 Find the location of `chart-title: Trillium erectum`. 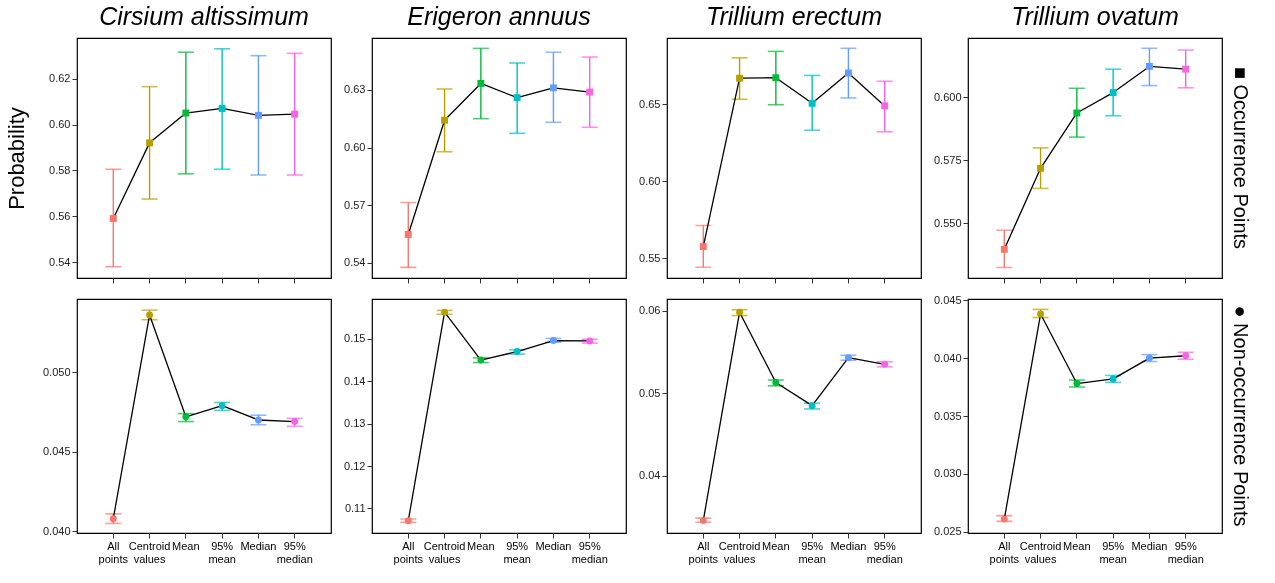

chart-title: Trillium erectum is located at coordinates (794, 16).